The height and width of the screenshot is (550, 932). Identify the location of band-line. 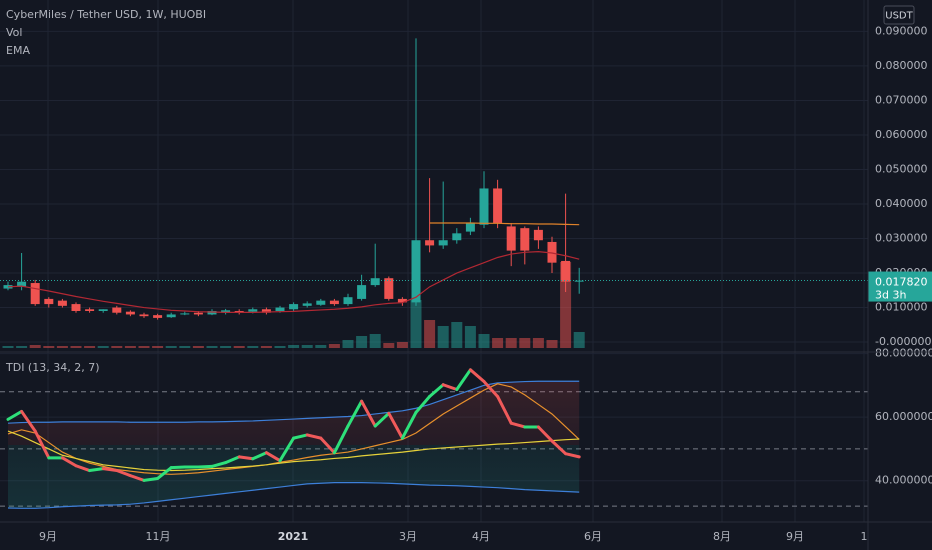
(293, 402).